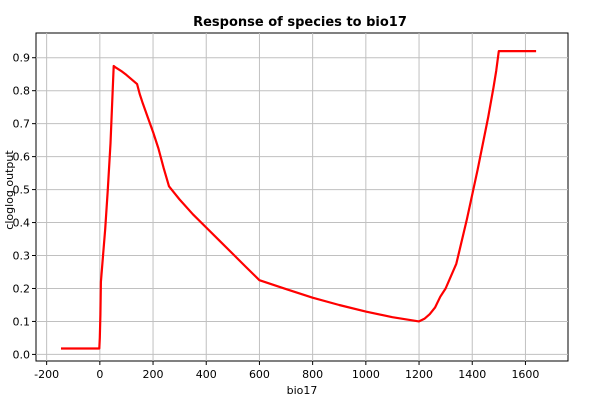 The height and width of the screenshot is (400, 600). Describe the element at coordinates (206, 374) in the screenshot. I see `x-tick-label: 400` at that location.